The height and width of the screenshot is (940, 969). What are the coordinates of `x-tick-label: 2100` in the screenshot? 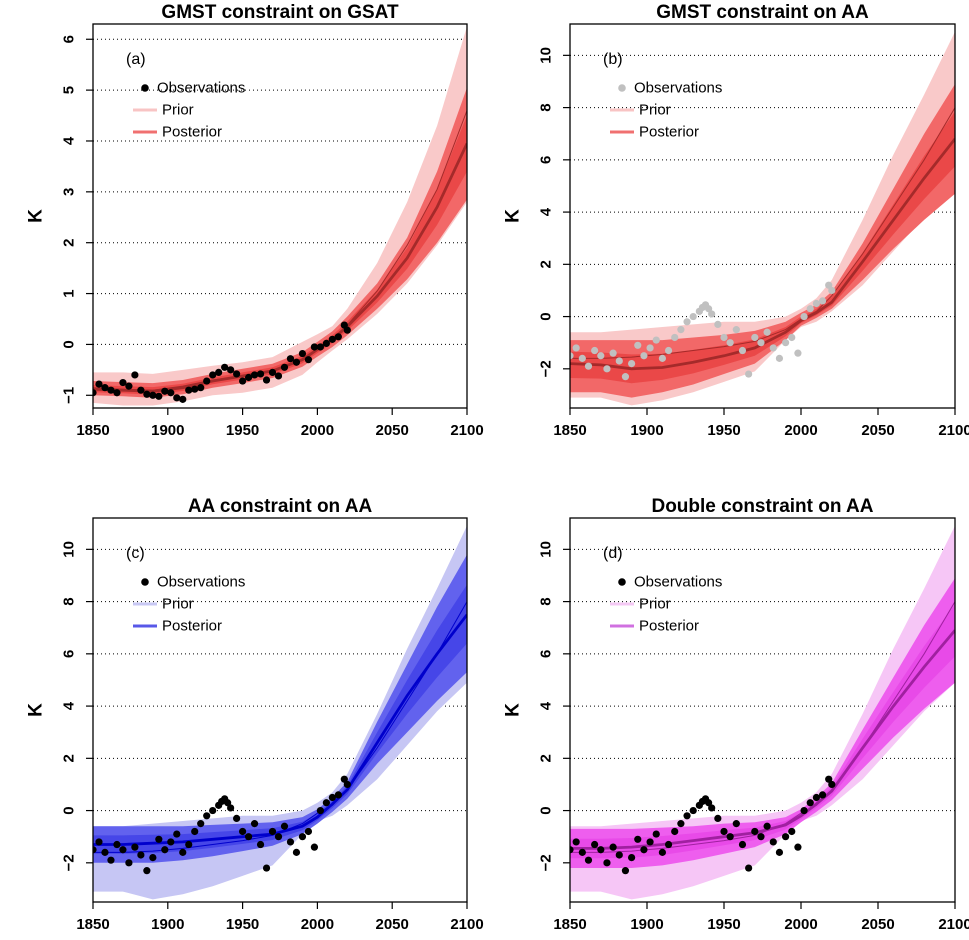 It's located at (953, 430).